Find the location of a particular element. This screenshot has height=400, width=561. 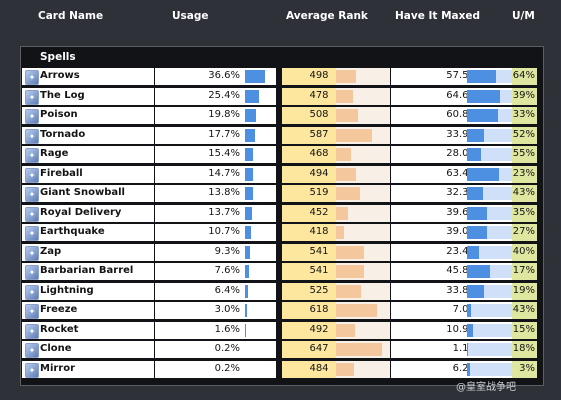

maxed-cell: 1.1% is located at coordinates (463, 349).